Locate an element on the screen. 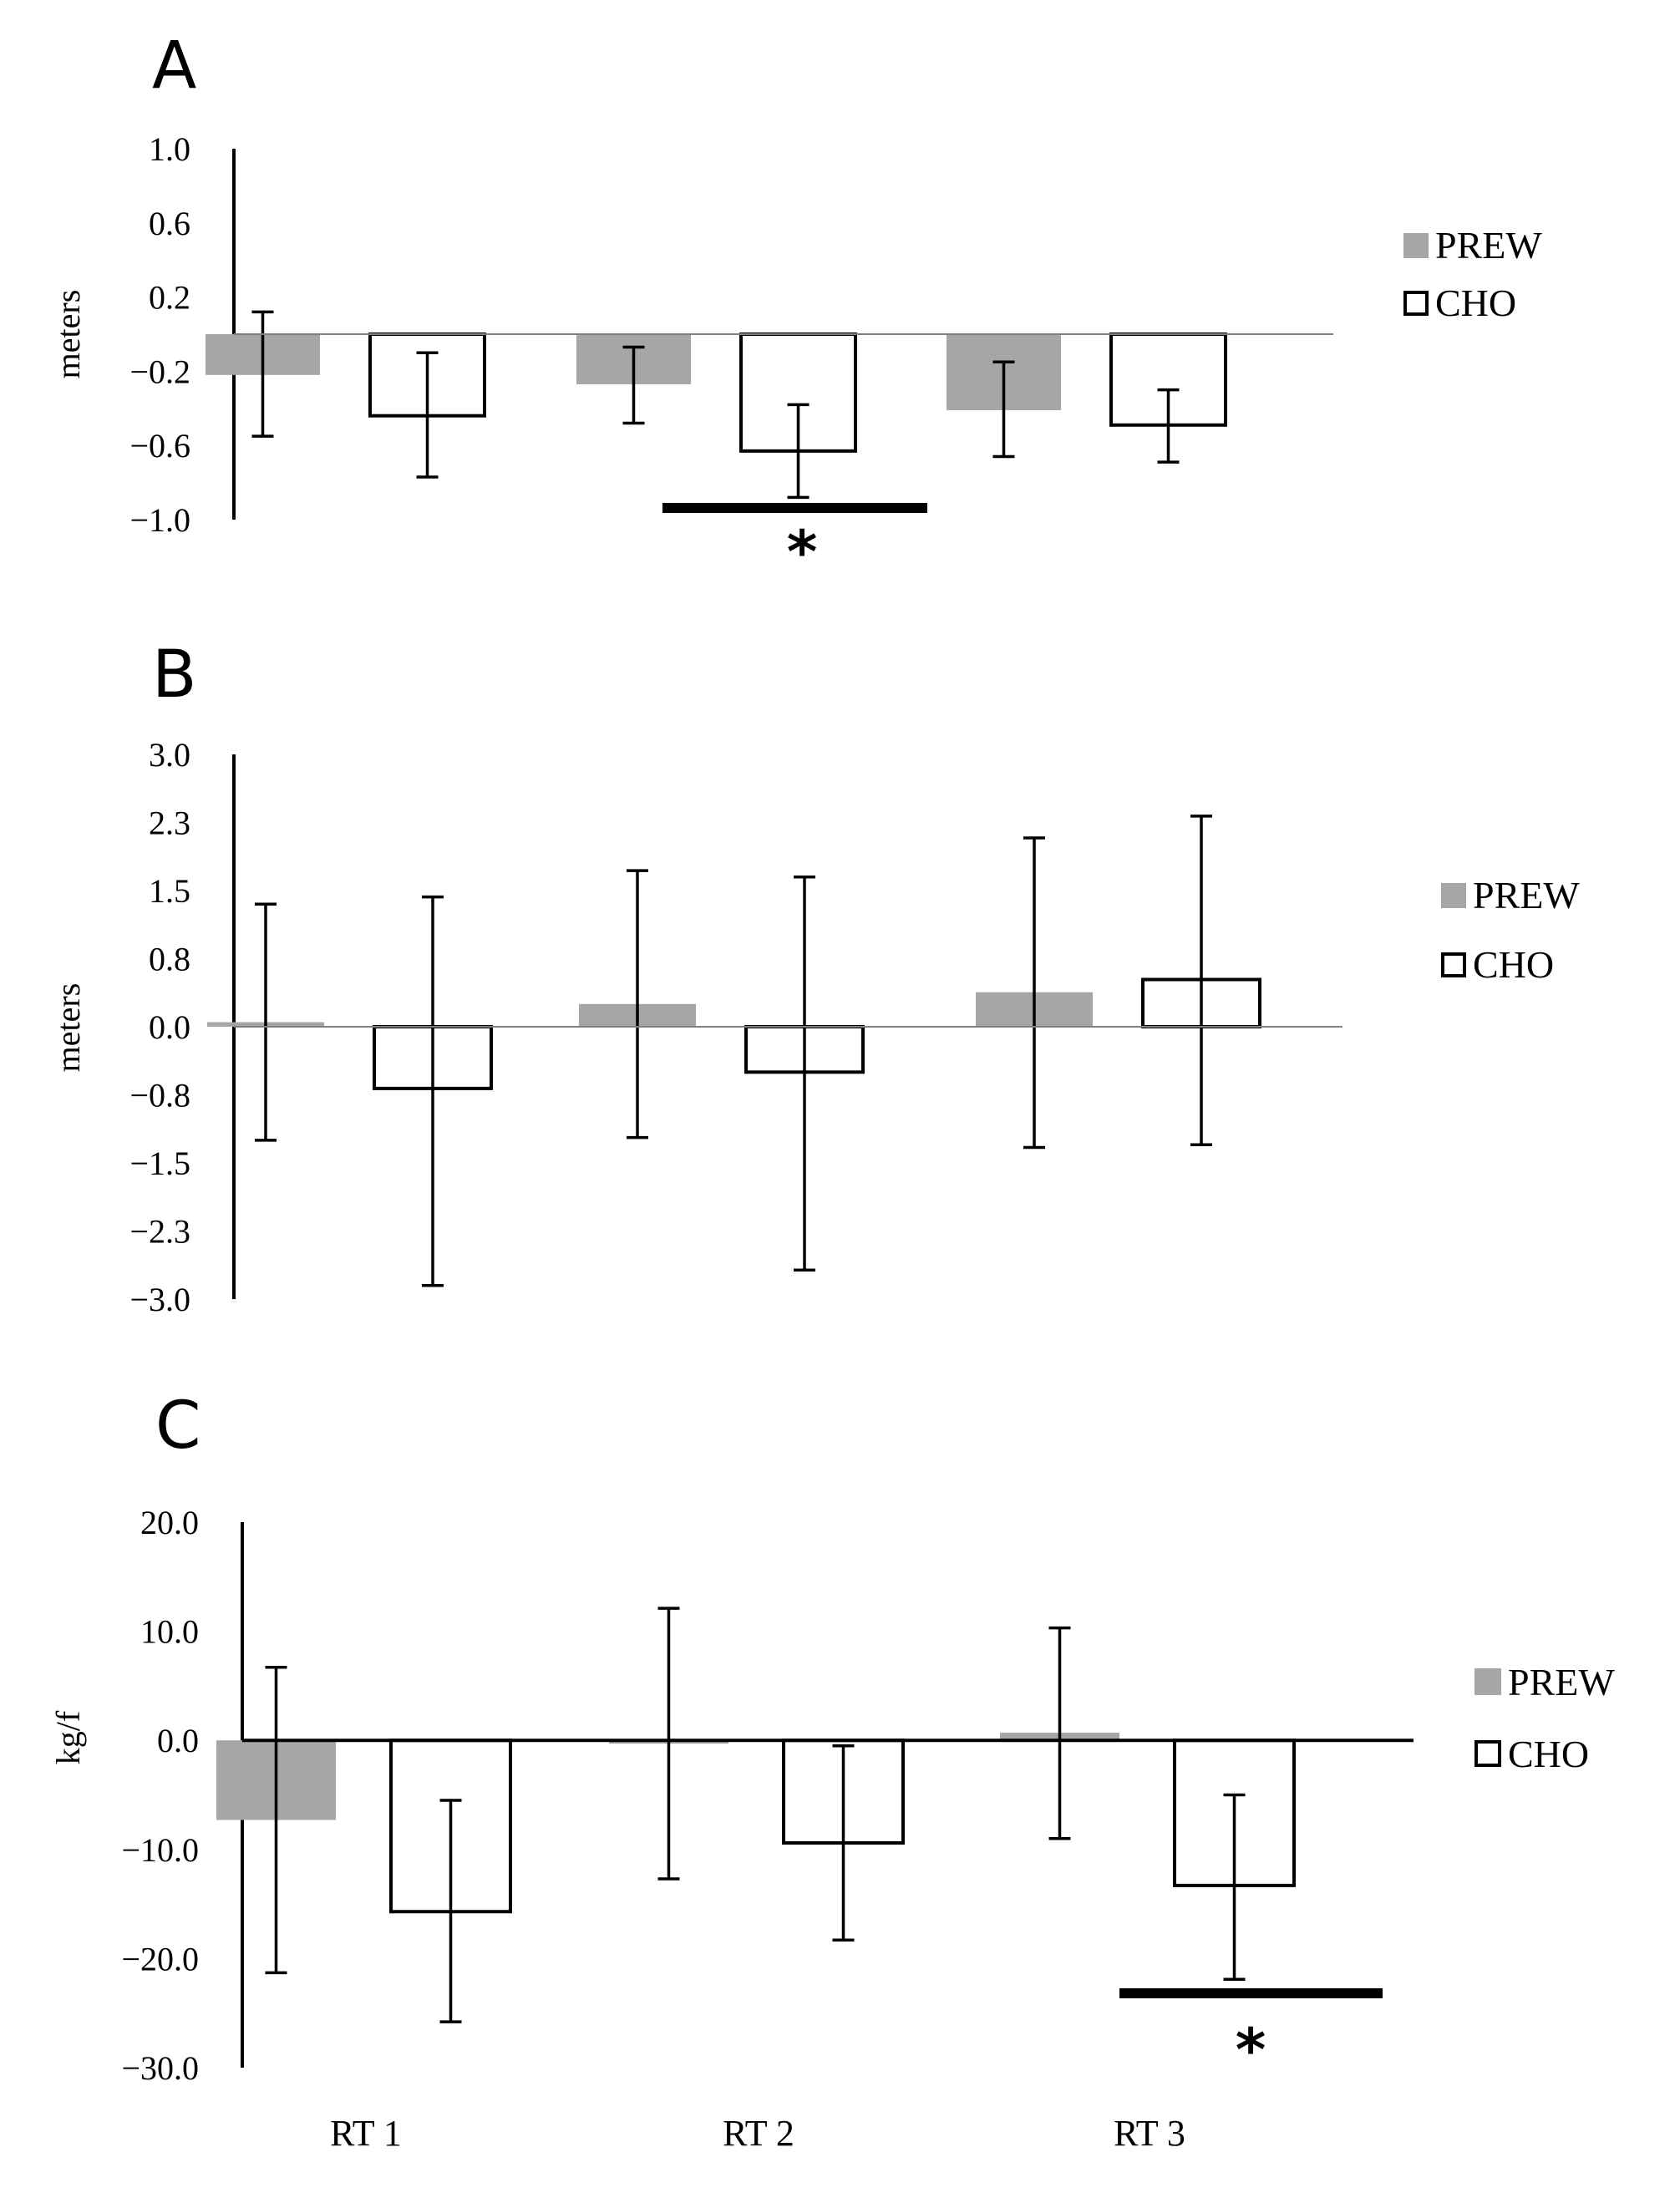  y-tick-label: −0.8 is located at coordinates (159, 1095).